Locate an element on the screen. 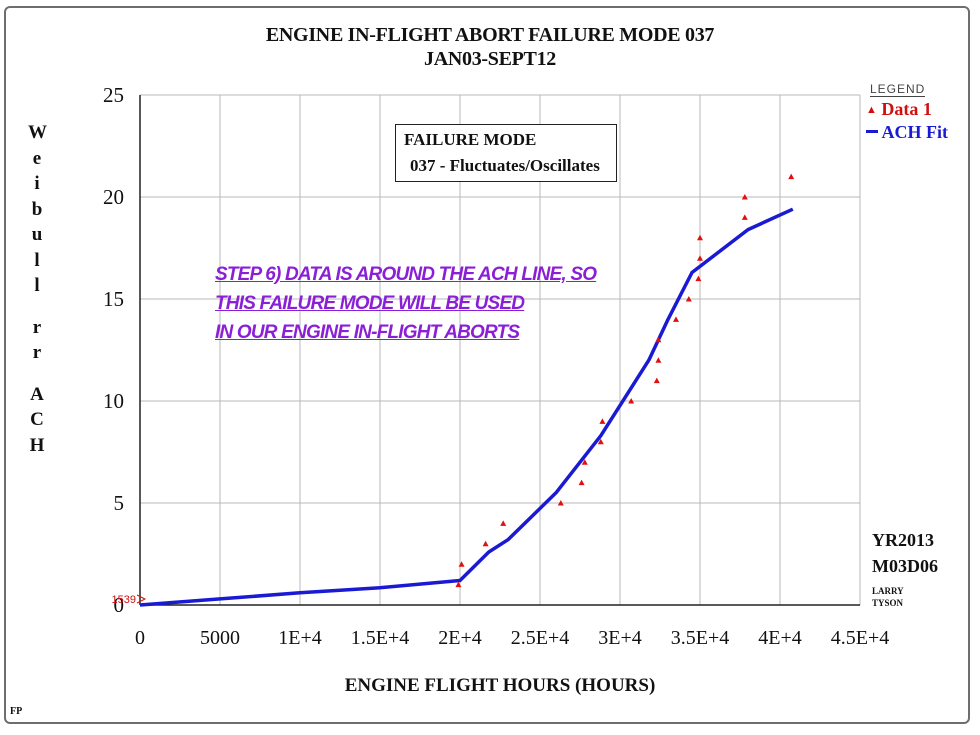 The height and width of the screenshot is (735, 980). y-axis-label-char: A is located at coordinates (37, 394).